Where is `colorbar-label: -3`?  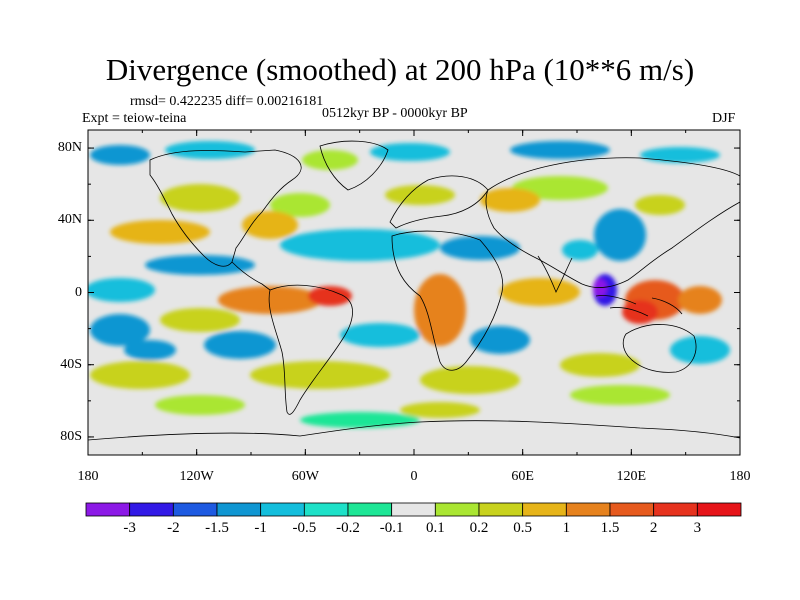 colorbar-label: -3 is located at coordinates (129, 528).